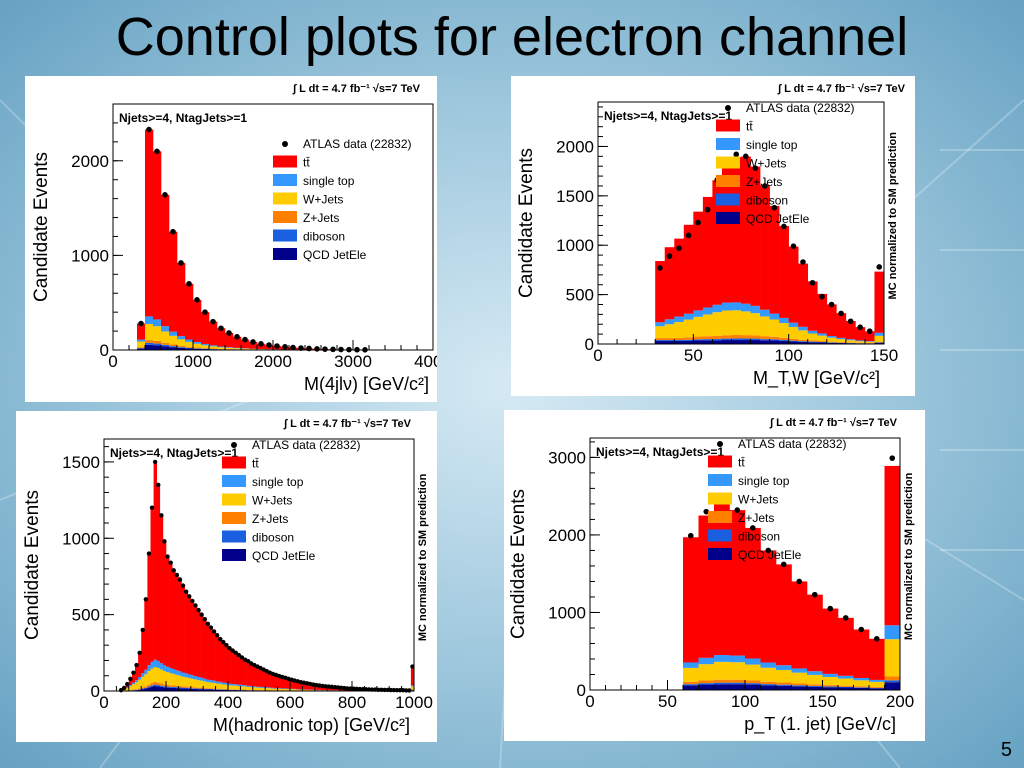  I want to click on selection-label: Njets>=4, NtagJets>=1, so click(668, 116).